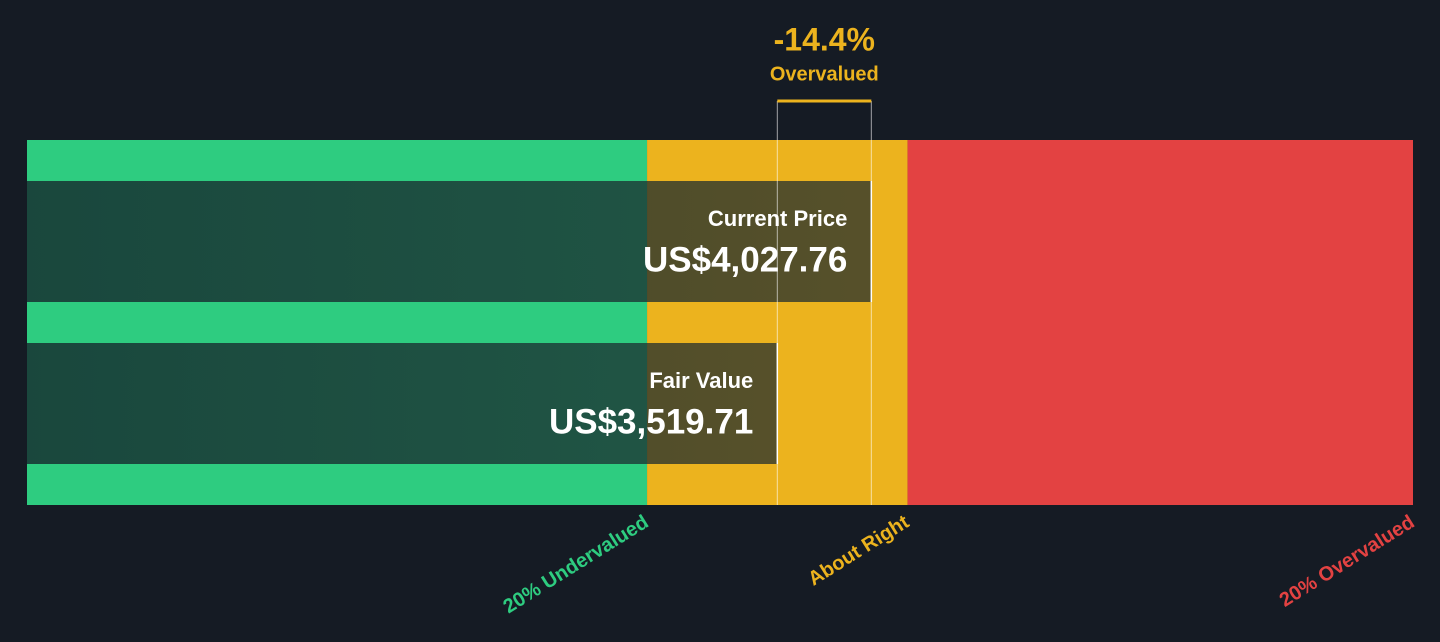 The height and width of the screenshot is (642, 1440). Describe the element at coordinates (824, 74) in the screenshot. I see `difference-text: Overvalued` at that location.